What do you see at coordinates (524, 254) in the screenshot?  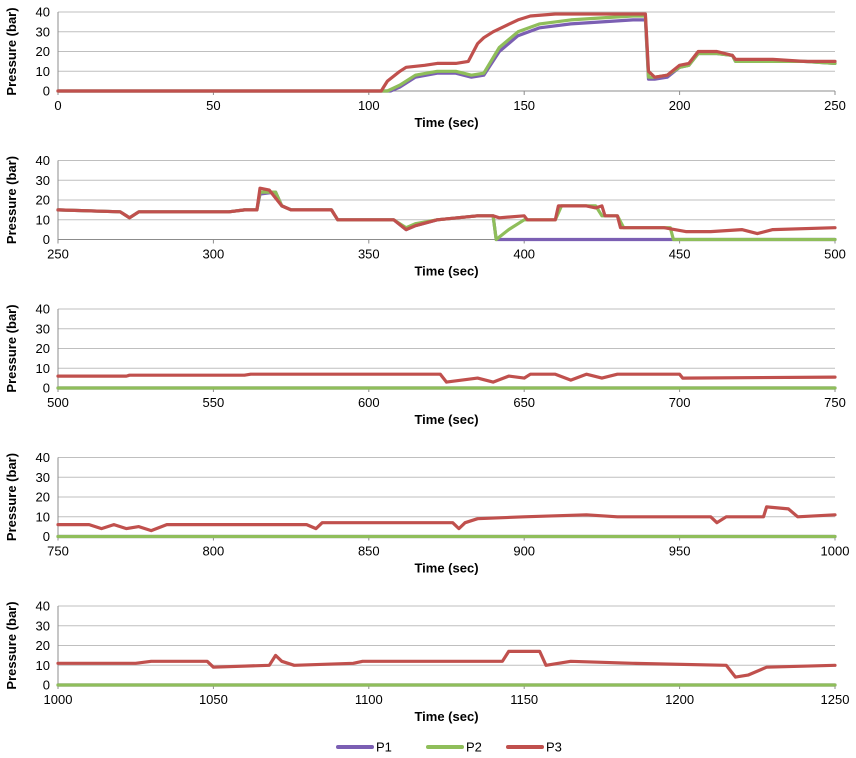 I see `x-tick-label: 400` at bounding box center [524, 254].